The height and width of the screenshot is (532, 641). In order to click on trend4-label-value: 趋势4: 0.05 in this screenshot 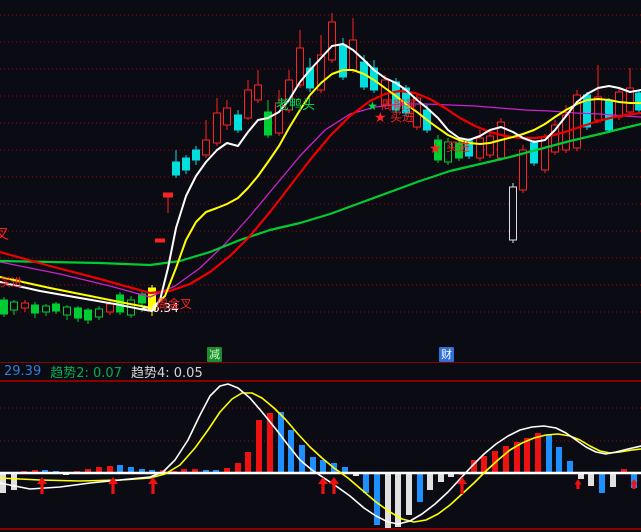, I will do `click(167, 371)`.